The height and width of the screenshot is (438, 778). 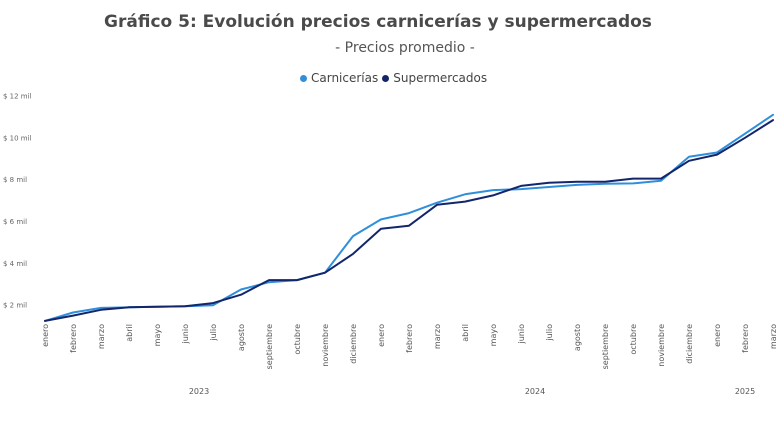 I want to click on legend-marker-supermercados, so click(x=386, y=78).